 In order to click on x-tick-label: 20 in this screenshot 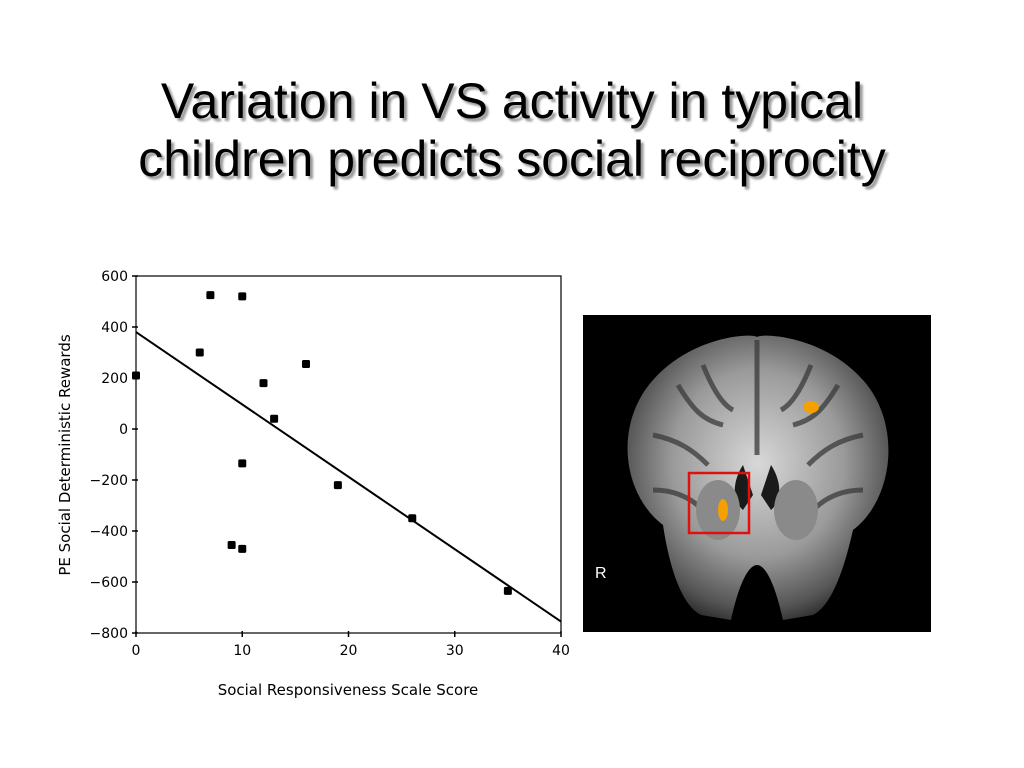, I will do `click(349, 651)`.